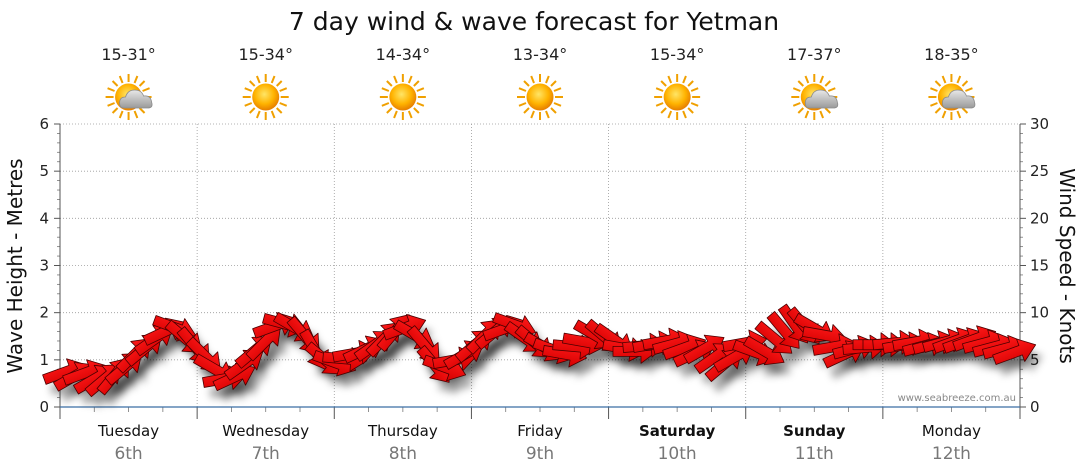 The height and width of the screenshot is (475, 1080). What do you see at coordinates (540, 454) in the screenshot?
I see `day-date-label: 9th` at bounding box center [540, 454].